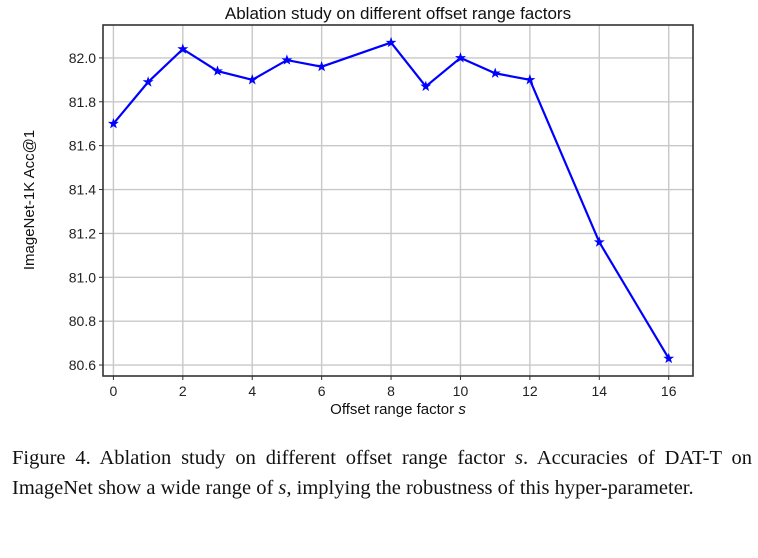 The height and width of the screenshot is (558, 758). I want to click on x-tick-label: 16, so click(669, 391).